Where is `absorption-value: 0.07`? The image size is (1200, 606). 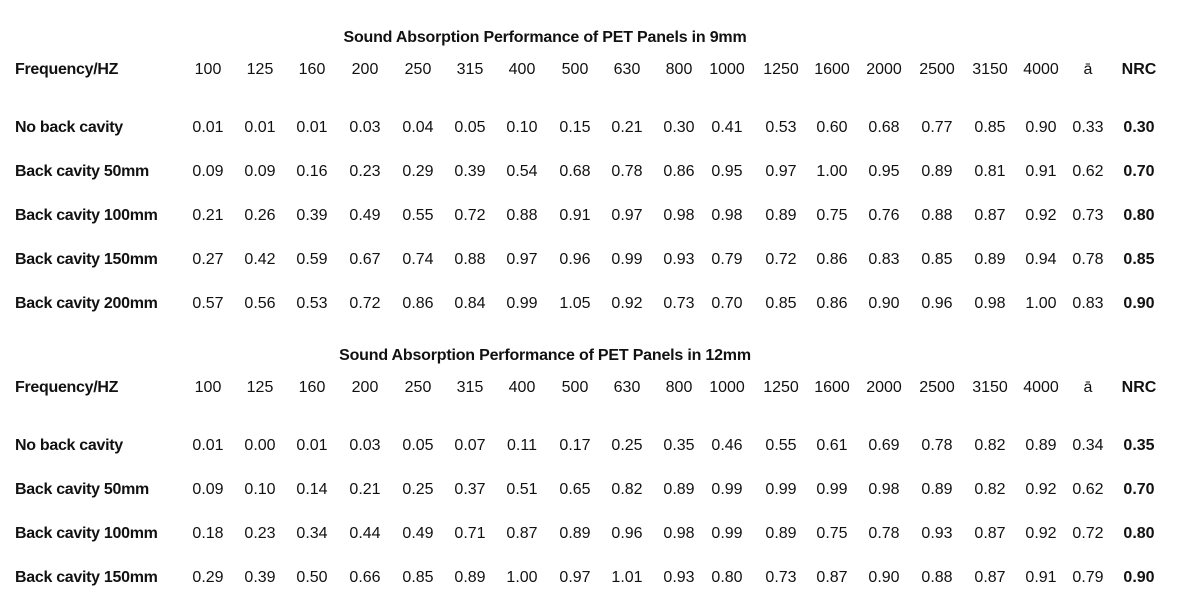
absorption-value: 0.07 is located at coordinates (470, 445).